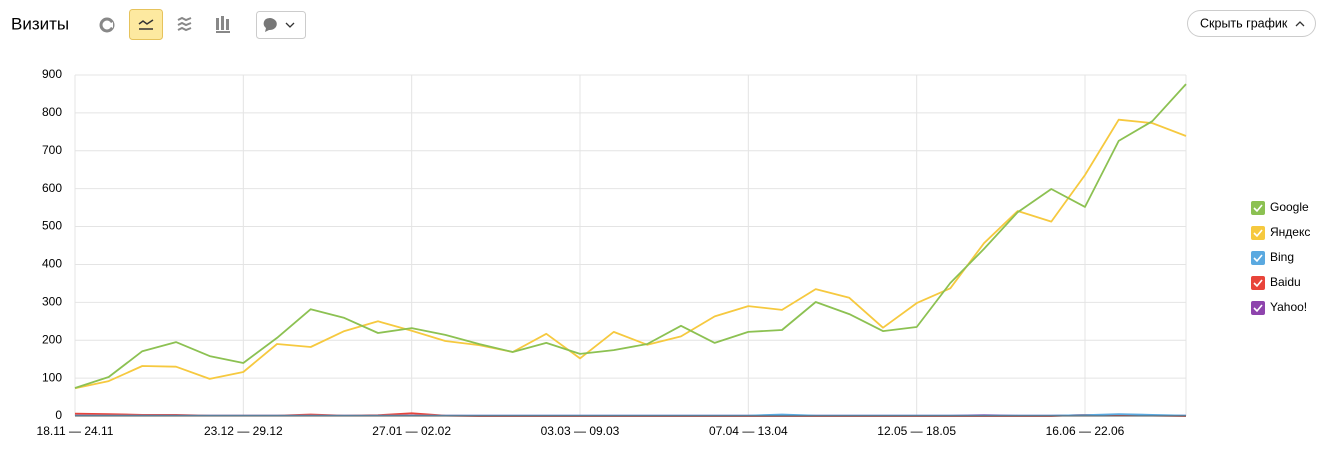 This screenshot has height=455, width=1329. What do you see at coordinates (1285, 282) in the screenshot?
I see `legend-label: Baidu` at bounding box center [1285, 282].